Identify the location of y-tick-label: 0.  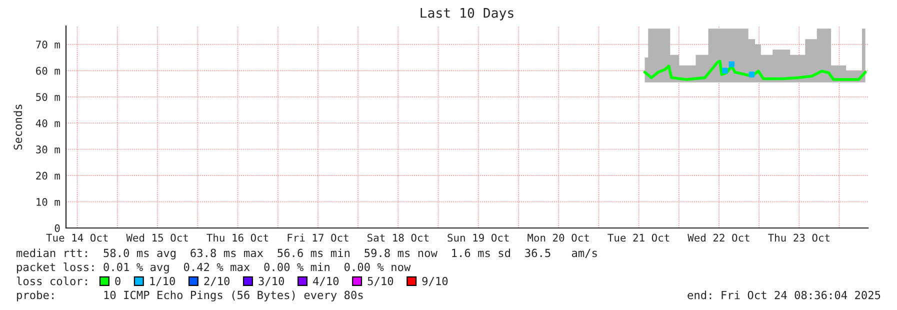
(57, 228).